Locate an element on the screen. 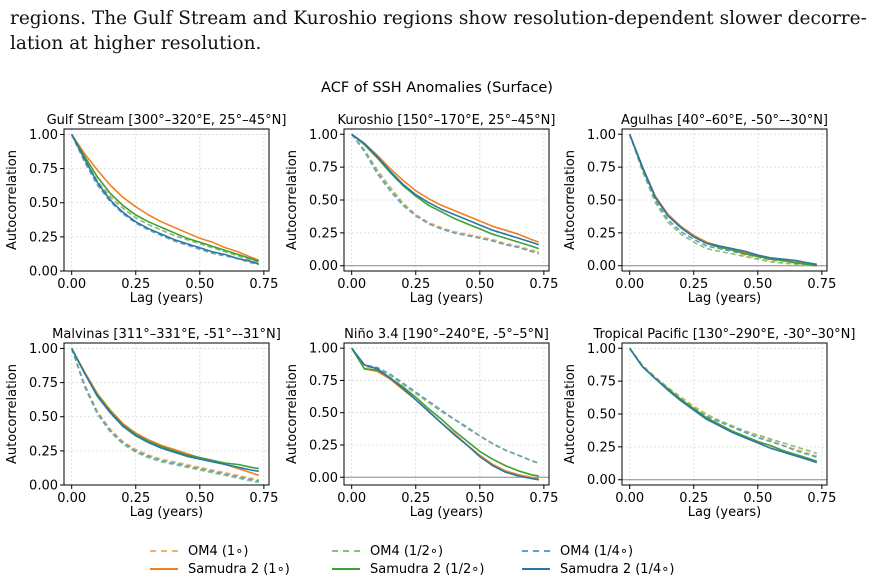 This screenshot has width=874, height=582. legend-label: Samudra 2 (1∘) is located at coordinates (239, 569).